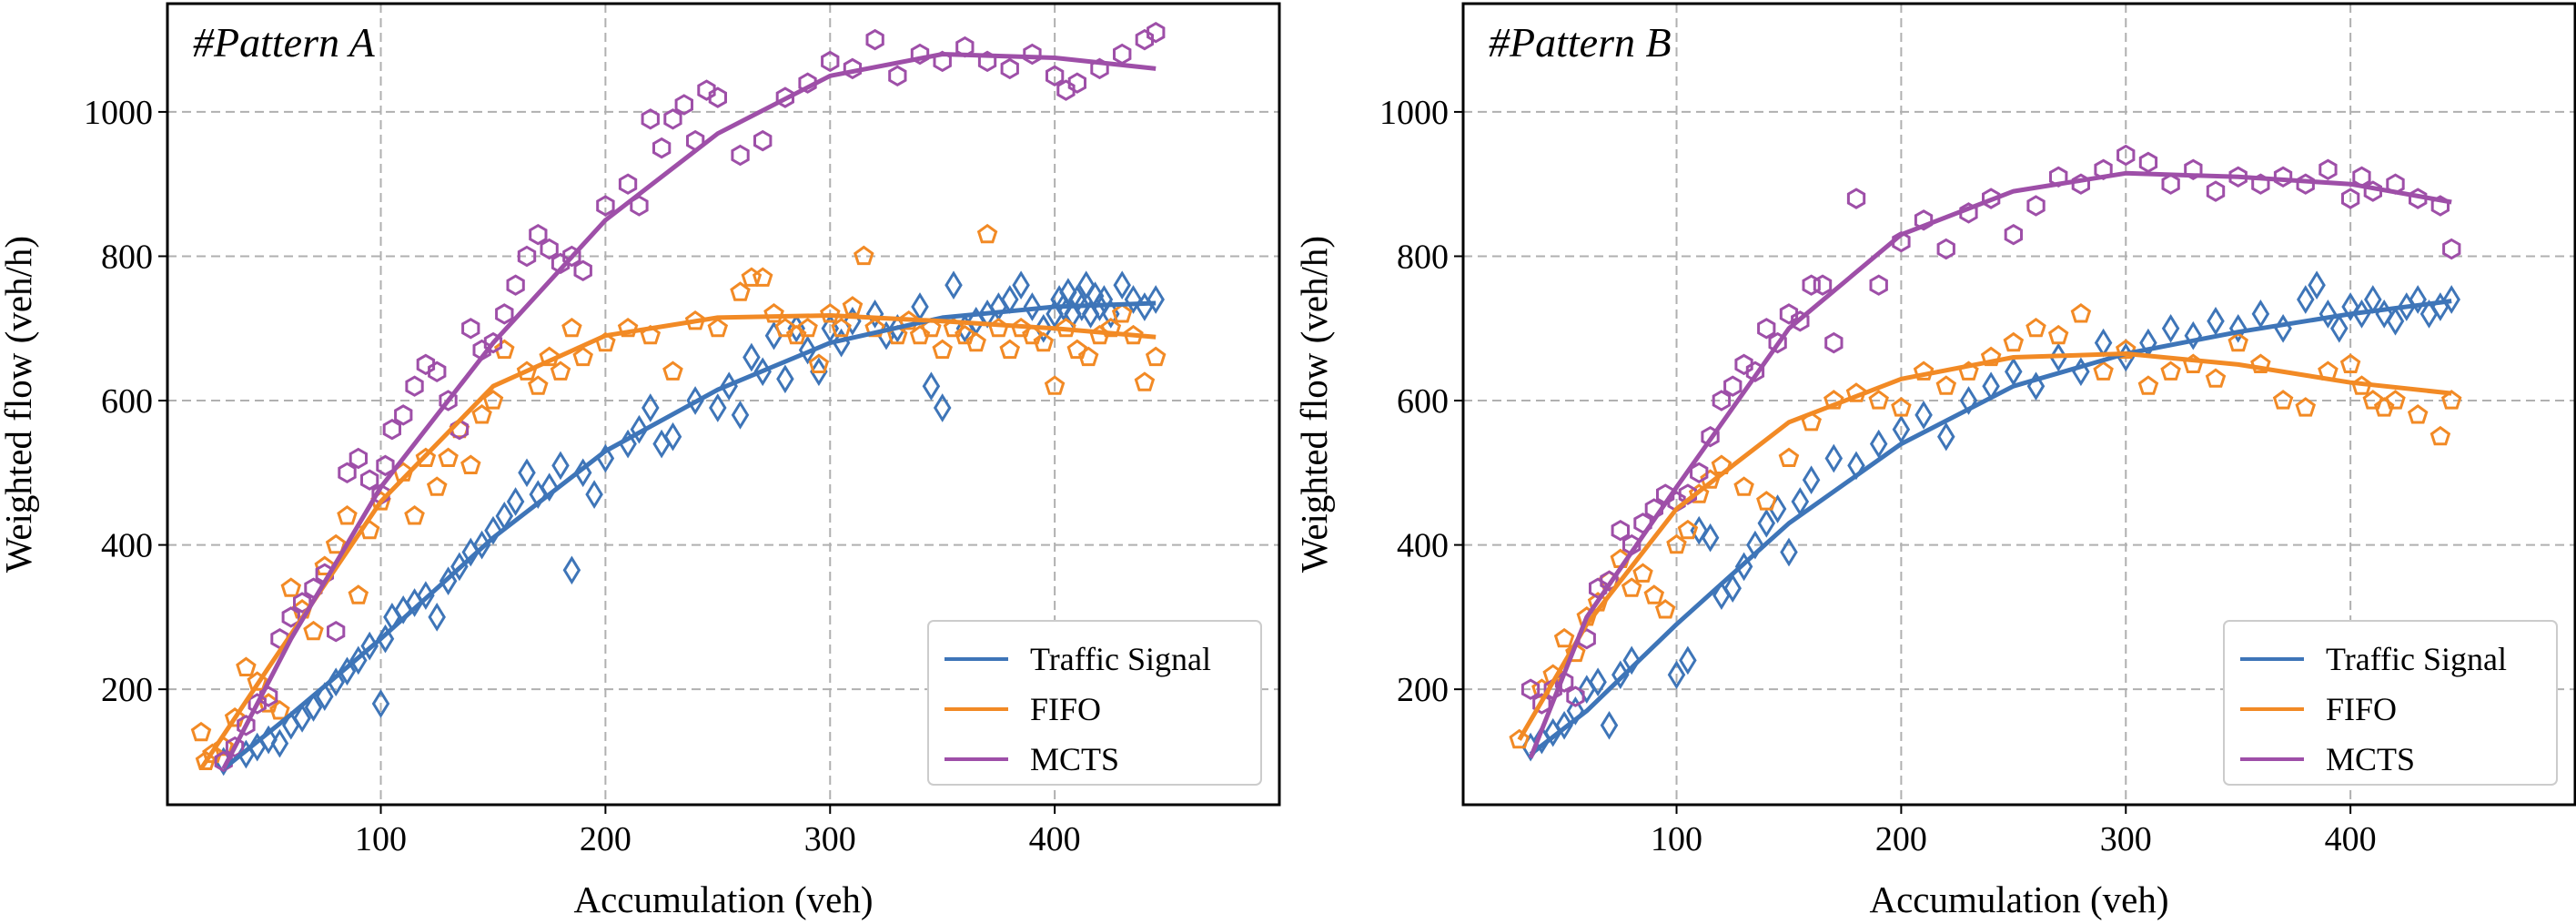 The width and height of the screenshot is (2576, 924). Describe the element at coordinates (1094, 703) in the screenshot. I see `legend: Traffic Signal FIFO MCTS` at that location.